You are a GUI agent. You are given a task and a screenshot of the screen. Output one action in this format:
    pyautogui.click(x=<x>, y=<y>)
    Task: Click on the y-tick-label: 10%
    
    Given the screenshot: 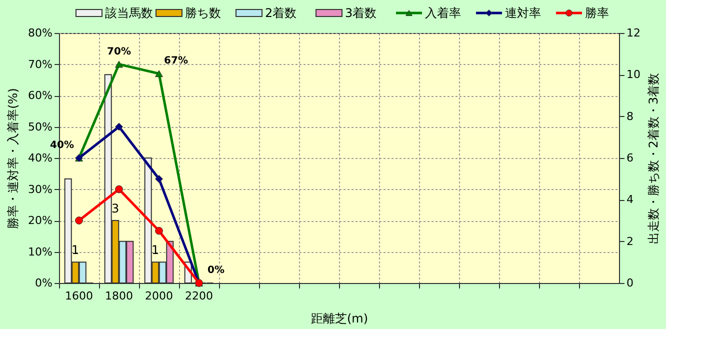 What is the action you would take?
    pyautogui.click(x=40, y=251)
    